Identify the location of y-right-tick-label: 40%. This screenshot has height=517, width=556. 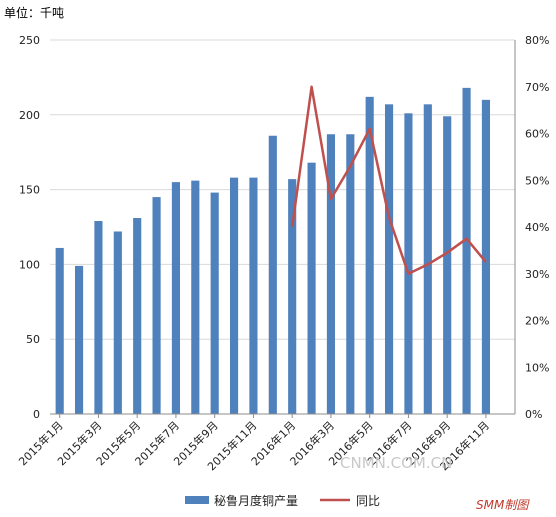
(537, 227).